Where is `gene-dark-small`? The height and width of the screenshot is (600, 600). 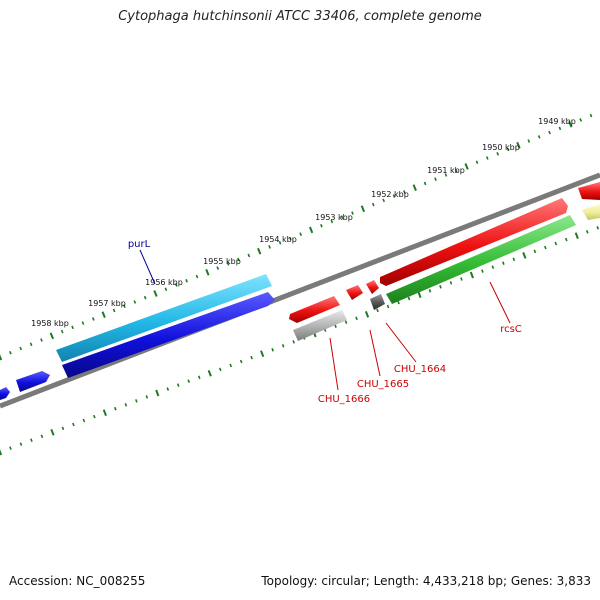
gene-dark-small is located at coordinates (377, 302).